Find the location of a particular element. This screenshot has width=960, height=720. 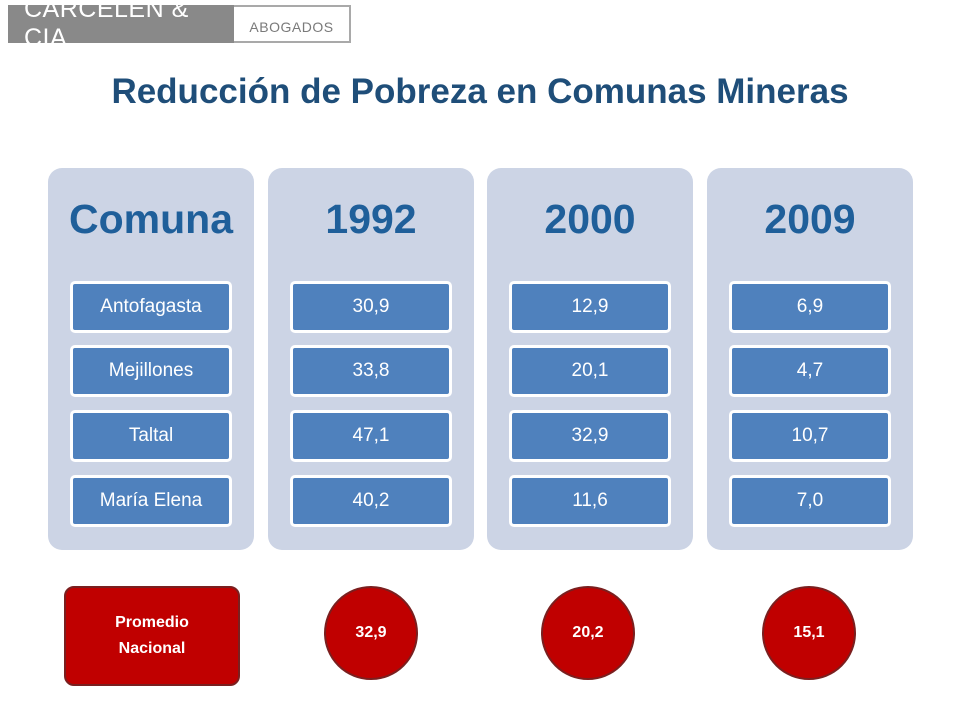

value-cell: 33,8 is located at coordinates (371, 371).